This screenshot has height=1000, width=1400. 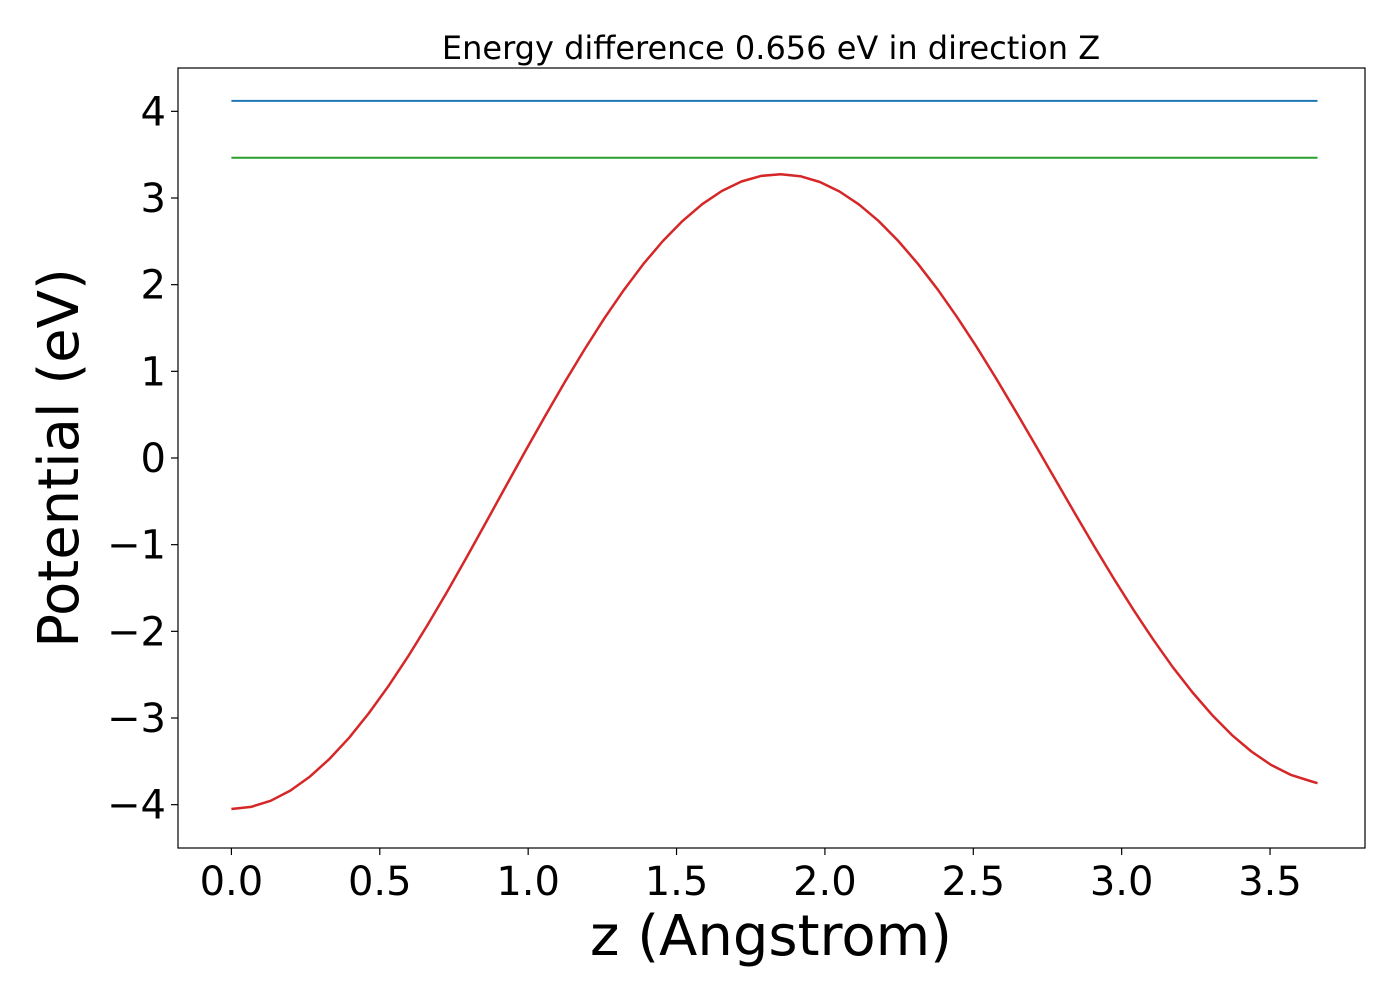 I want to click on y-tick-label: −4, so click(x=136, y=806).